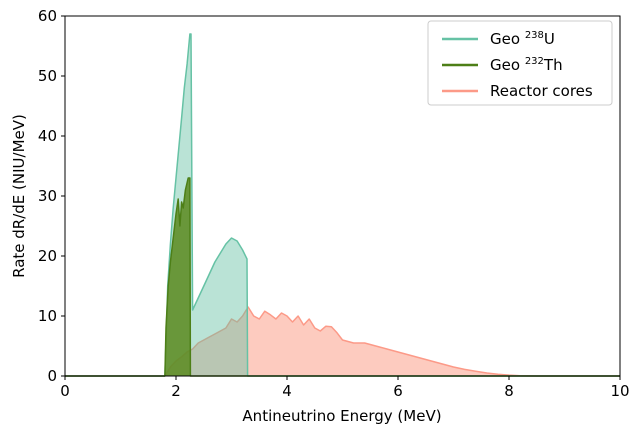 Image resolution: width=630 pixels, height=434 pixels. Describe the element at coordinates (47, 196) in the screenshot. I see `y-tick-label: 30` at that location.